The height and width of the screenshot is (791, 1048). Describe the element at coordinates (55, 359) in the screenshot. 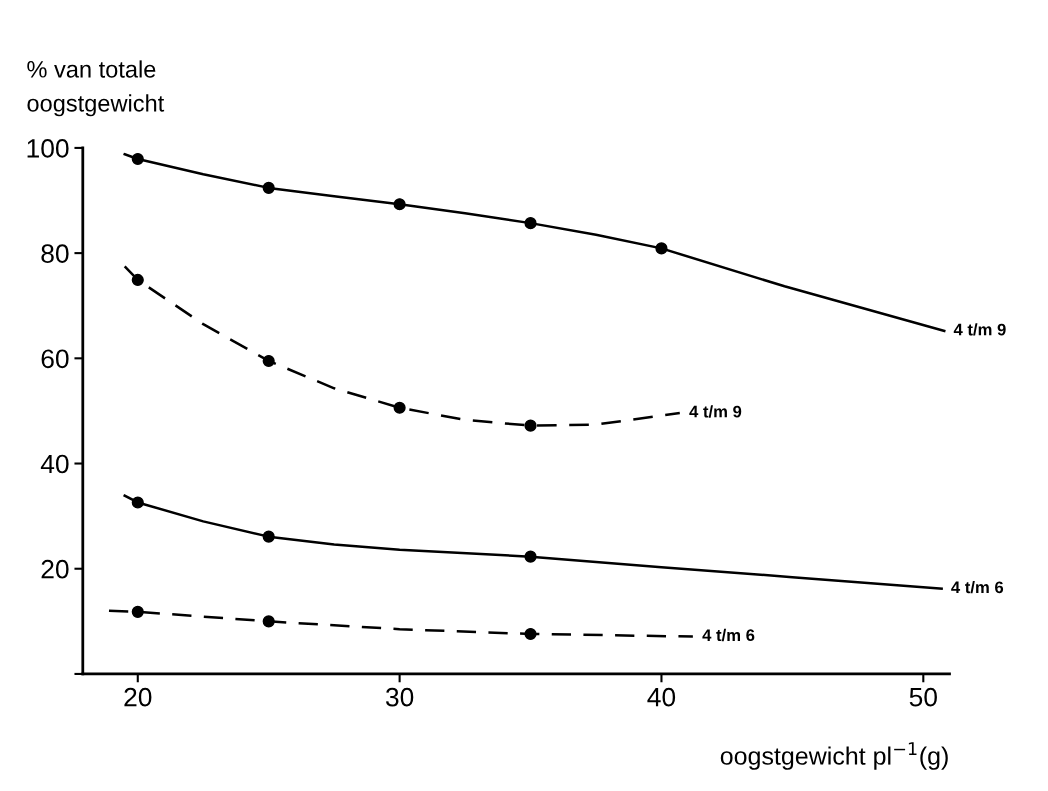

I see `y-tick-label: 60` at that location.